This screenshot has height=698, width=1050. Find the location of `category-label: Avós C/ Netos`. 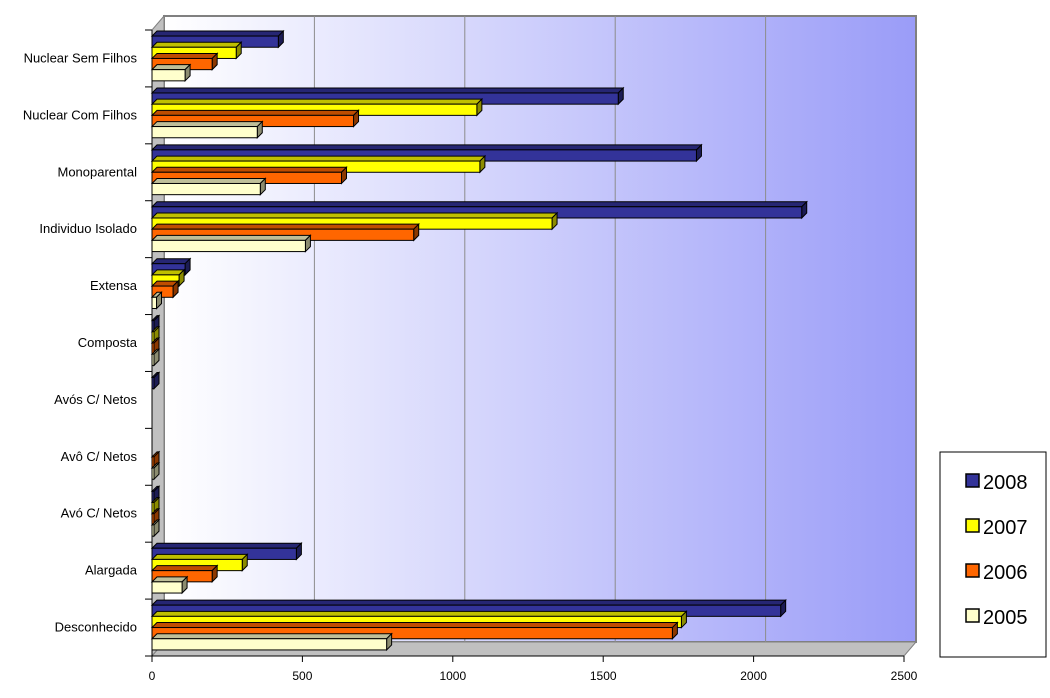

category-label: Avós C/ Netos is located at coordinates (95, 399).